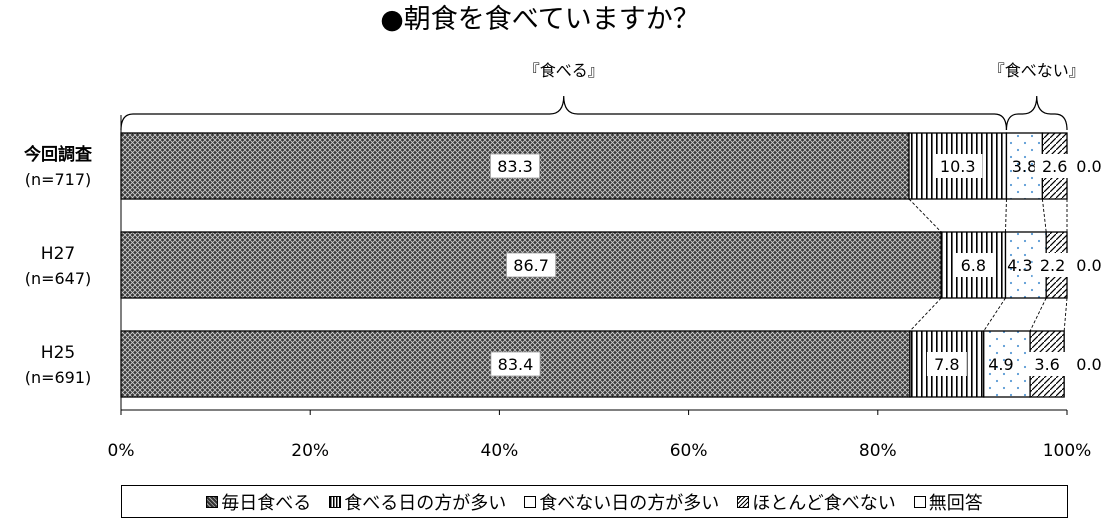 This screenshot has width=1110, height=522. I want to click on data-label: 83.3, so click(515, 166).